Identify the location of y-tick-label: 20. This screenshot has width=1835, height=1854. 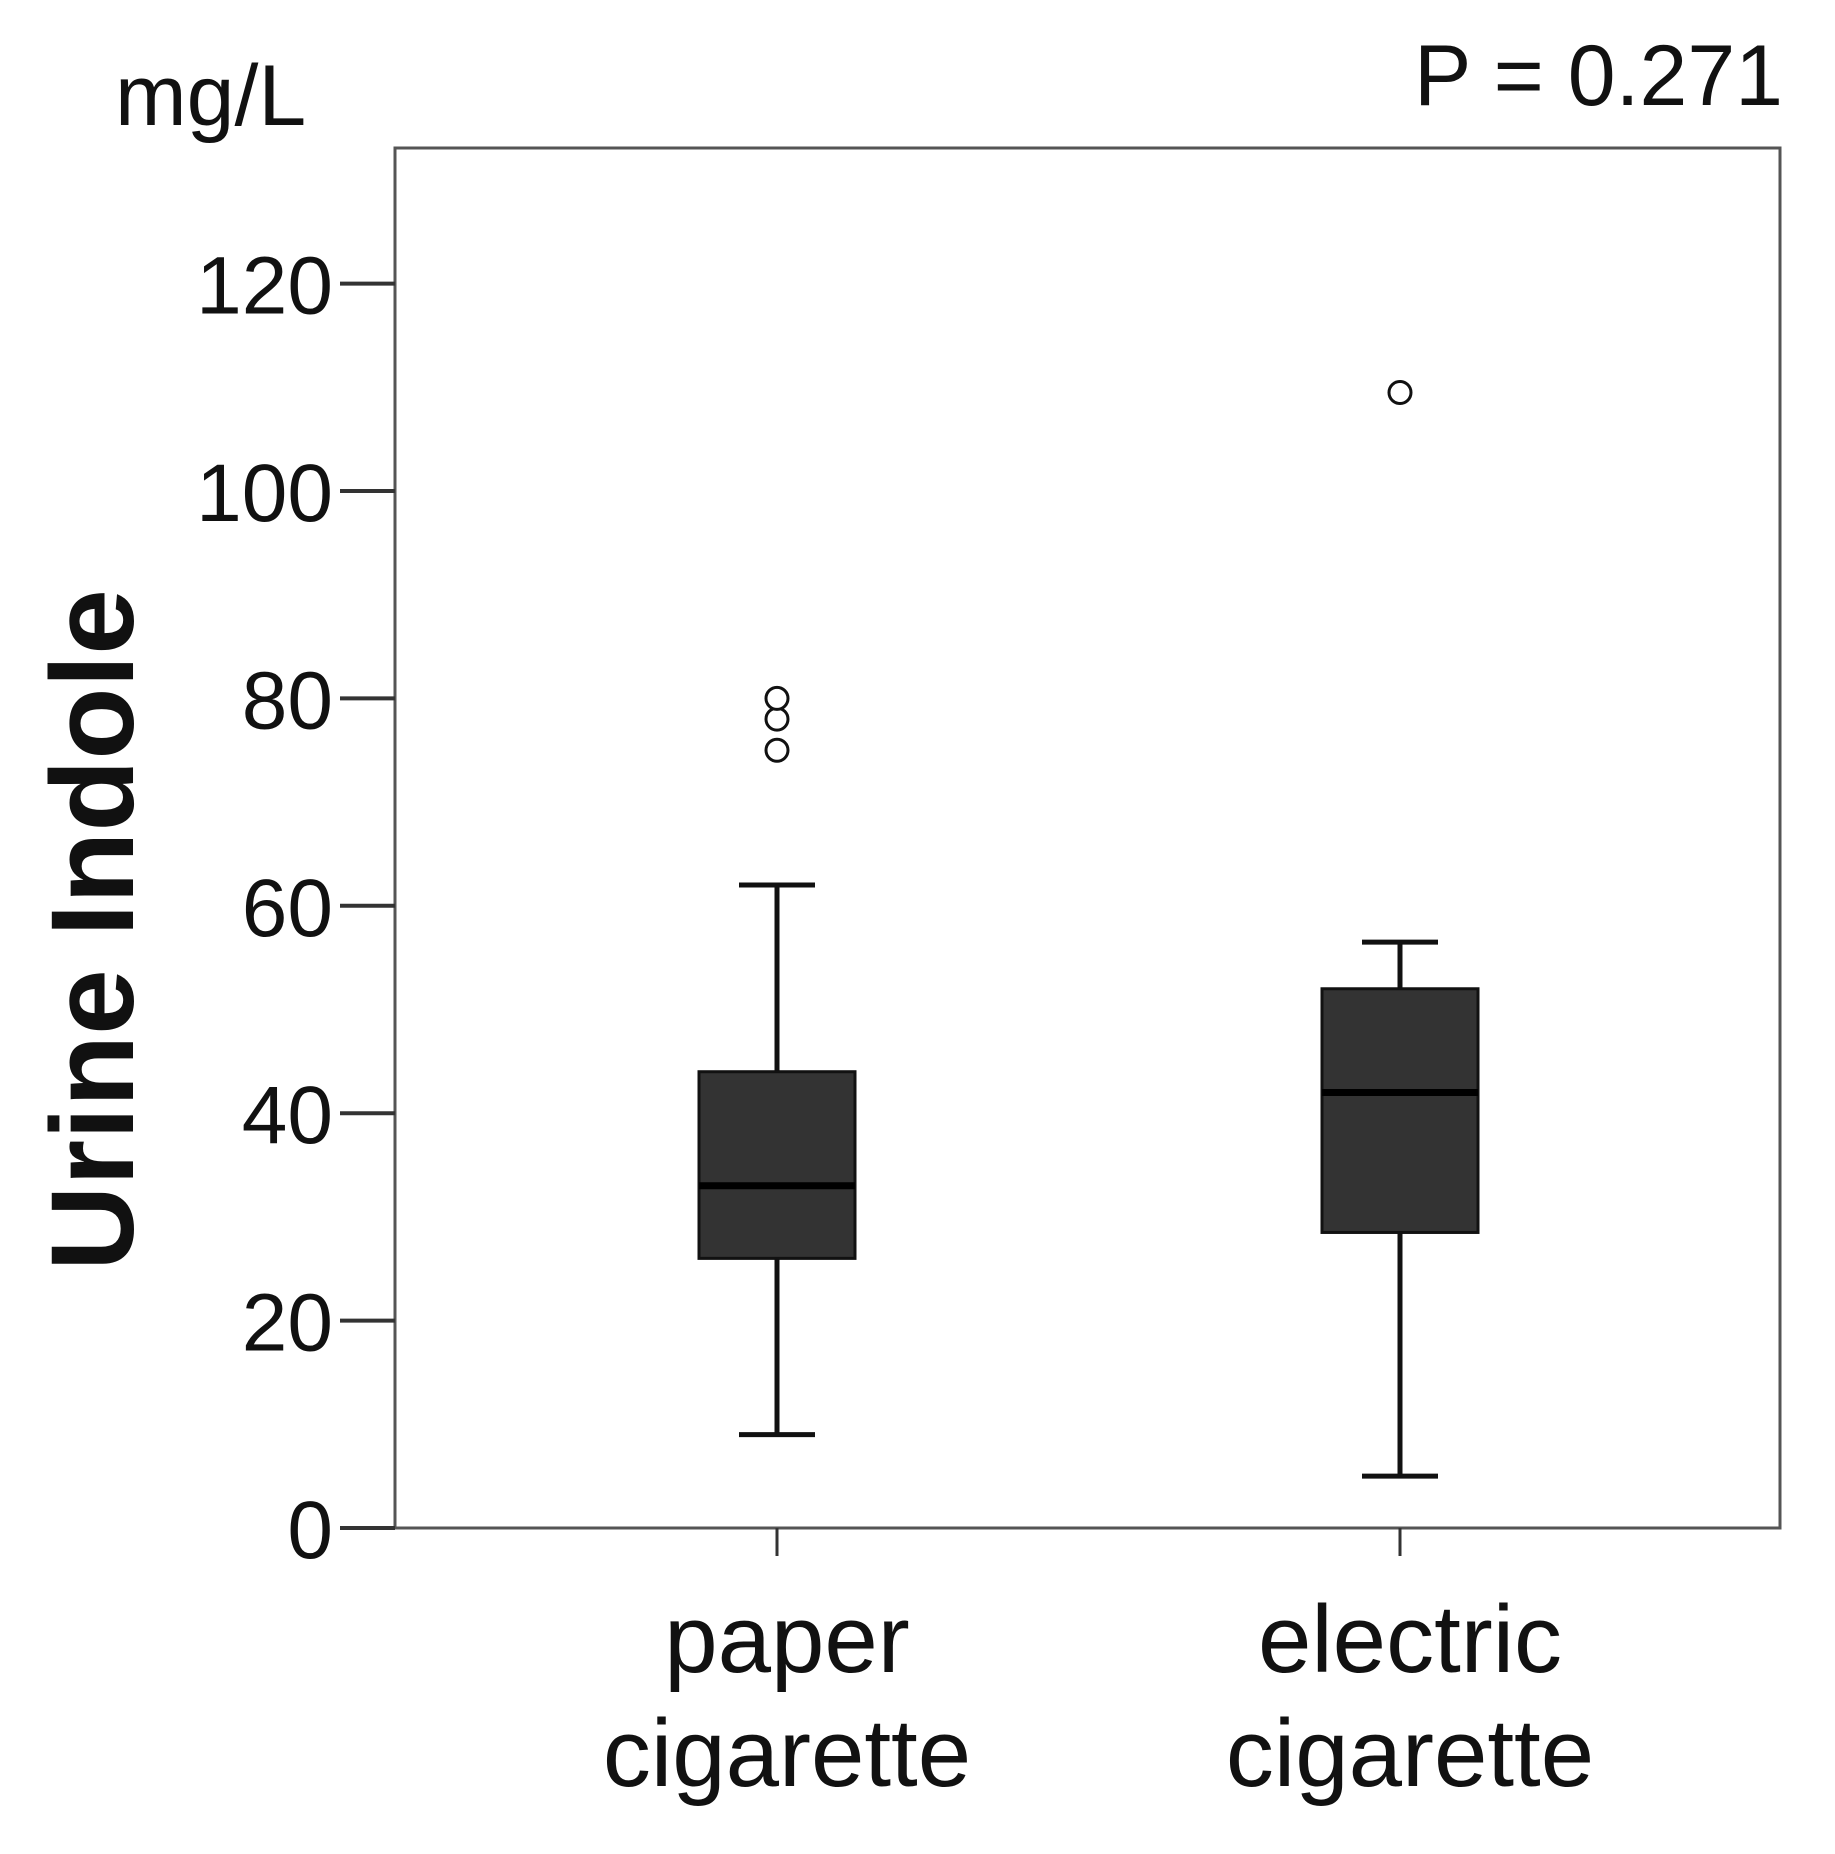
(287, 1323).